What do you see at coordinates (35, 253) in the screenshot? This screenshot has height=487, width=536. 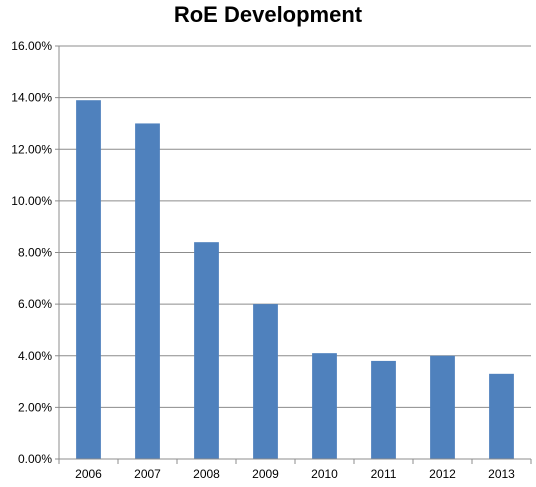 I see `y-tick-label: 8.00%` at bounding box center [35, 253].